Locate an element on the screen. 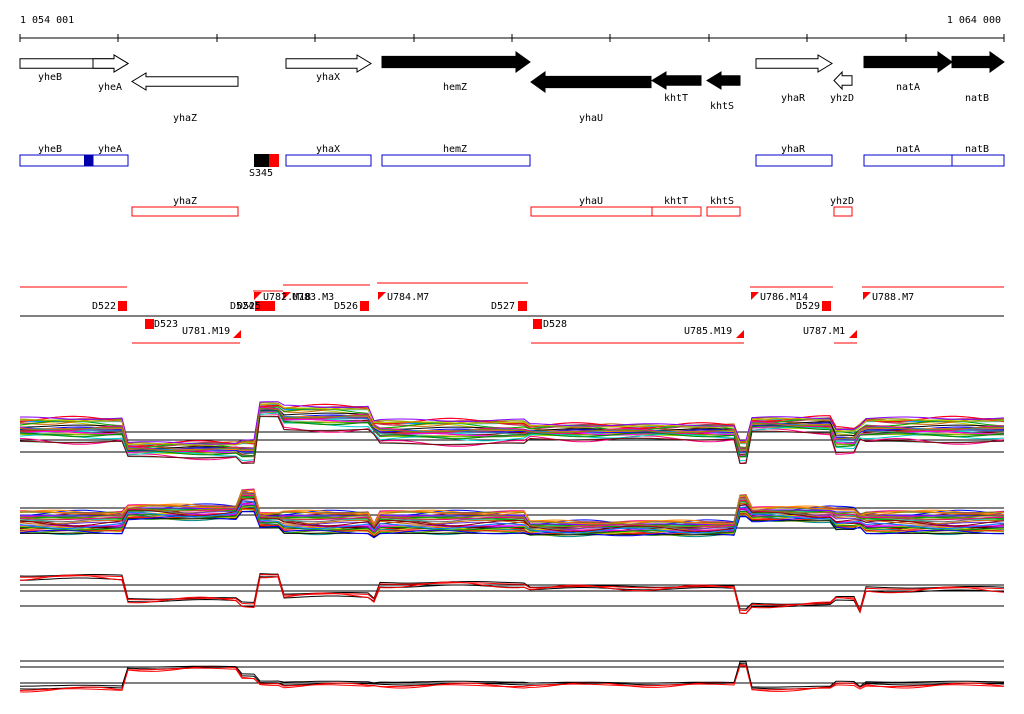 This screenshot has width=1024, height=714. segment-label: D527 is located at coordinates (503, 306).